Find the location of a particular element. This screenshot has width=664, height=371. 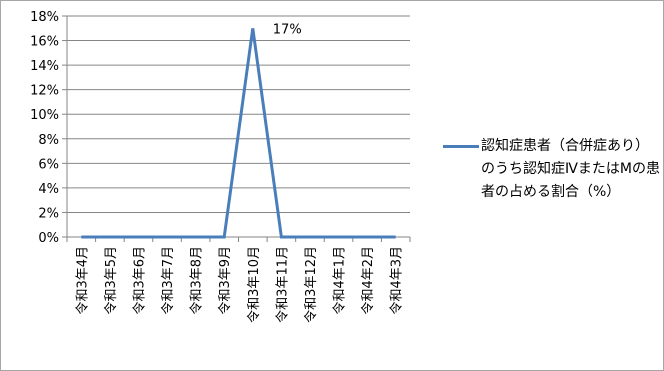

x-tick-label: 令和4年1月 is located at coordinates (340, 280).